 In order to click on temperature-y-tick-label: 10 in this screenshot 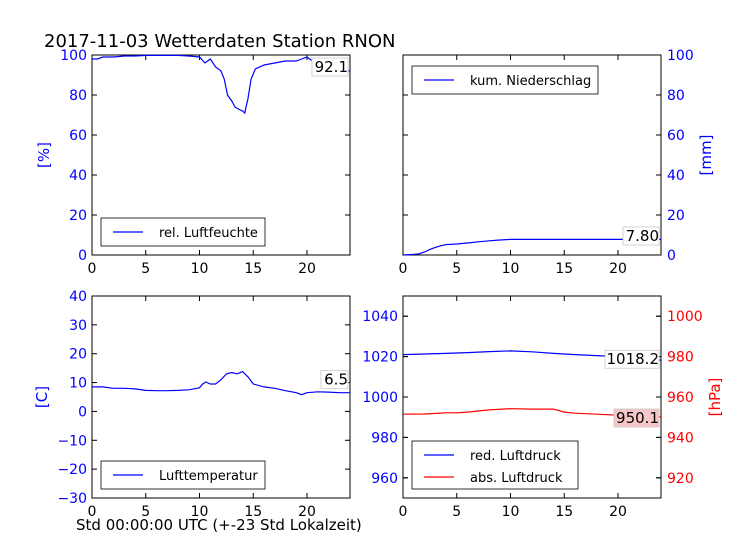, I will do `click(78, 384)`.